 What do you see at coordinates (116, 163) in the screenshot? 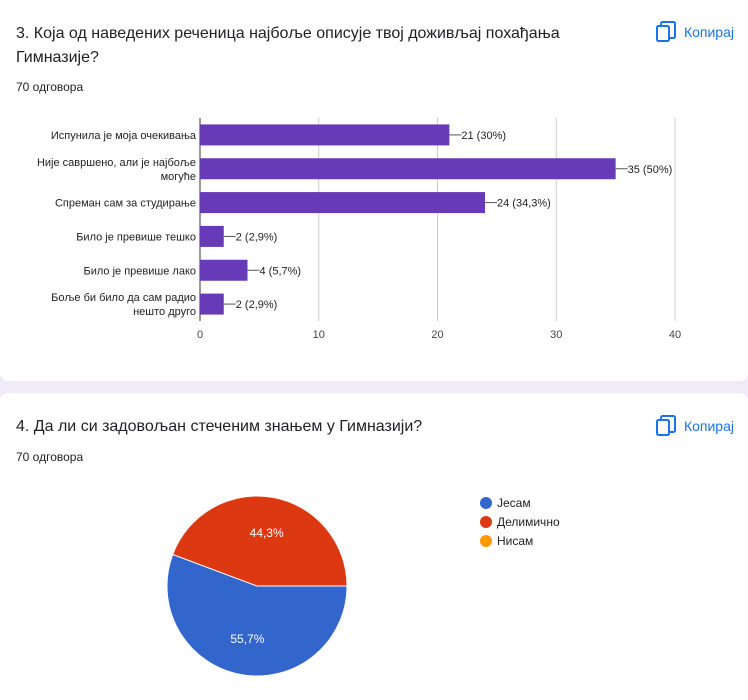
I see `category-label: Није савршено, али је најбоље` at bounding box center [116, 163].